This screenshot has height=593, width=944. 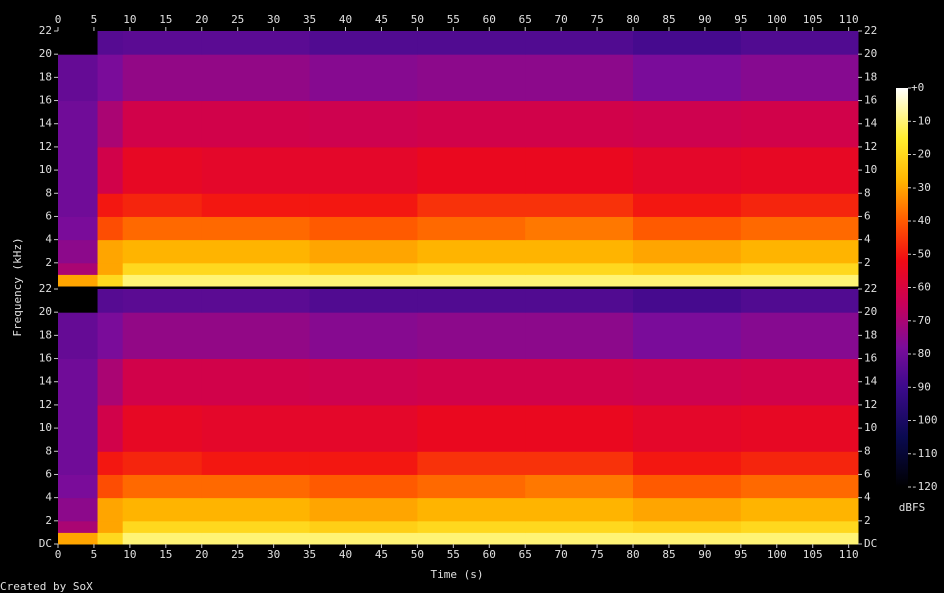 What do you see at coordinates (273, 19) in the screenshot?
I see `x-tick-label: 30` at bounding box center [273, 19].